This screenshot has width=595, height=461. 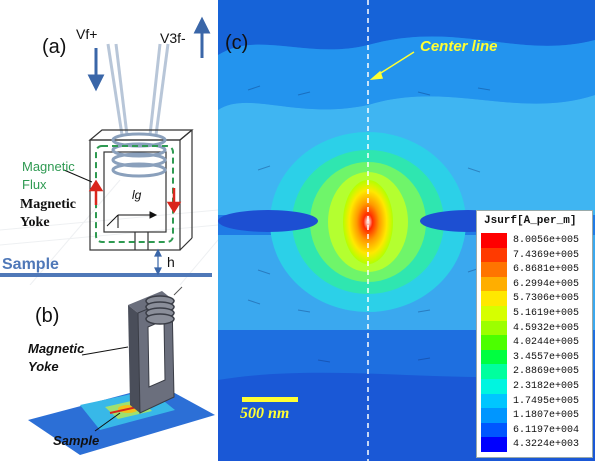 What do you see at coordinates (546, 416) in the screenshot?
I see `legend-value: 1.1807e+005` at bounding box center [546, 416].